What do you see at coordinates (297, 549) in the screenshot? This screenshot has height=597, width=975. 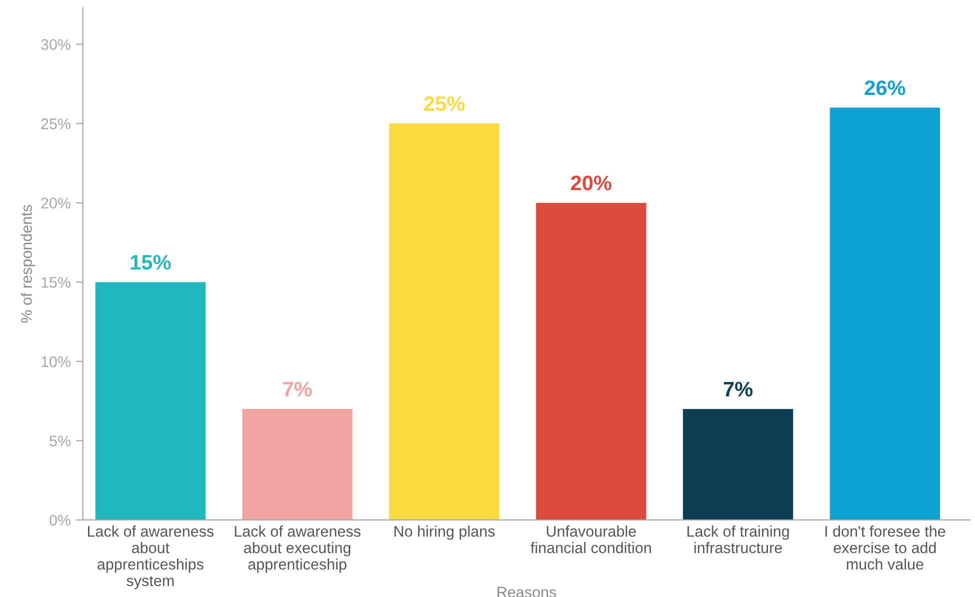 I see `x-tick-label: Lack of awareness about executing apprenticeship` at bounding box center [297, 549].